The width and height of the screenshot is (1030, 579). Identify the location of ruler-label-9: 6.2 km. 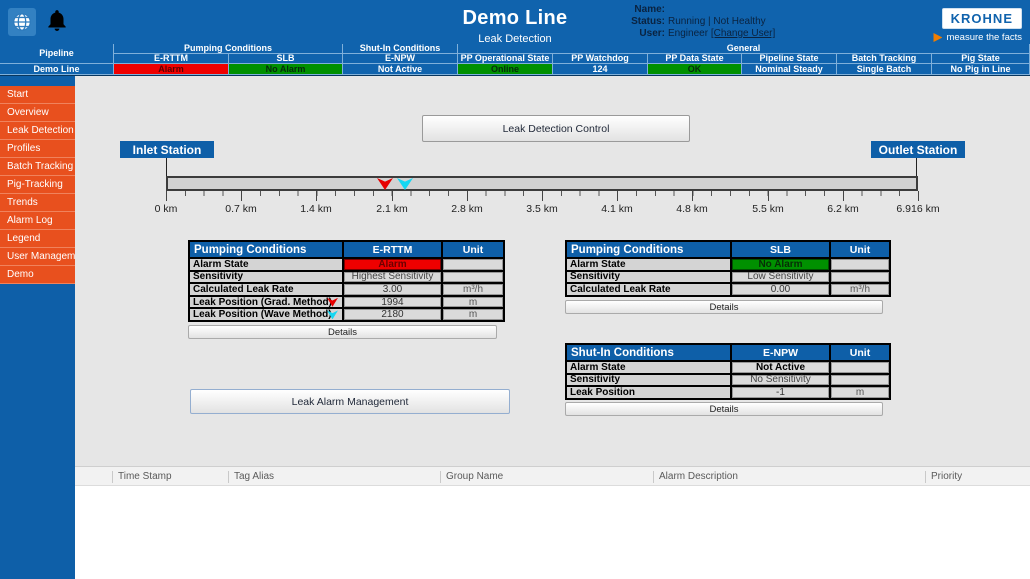
(843, 209).